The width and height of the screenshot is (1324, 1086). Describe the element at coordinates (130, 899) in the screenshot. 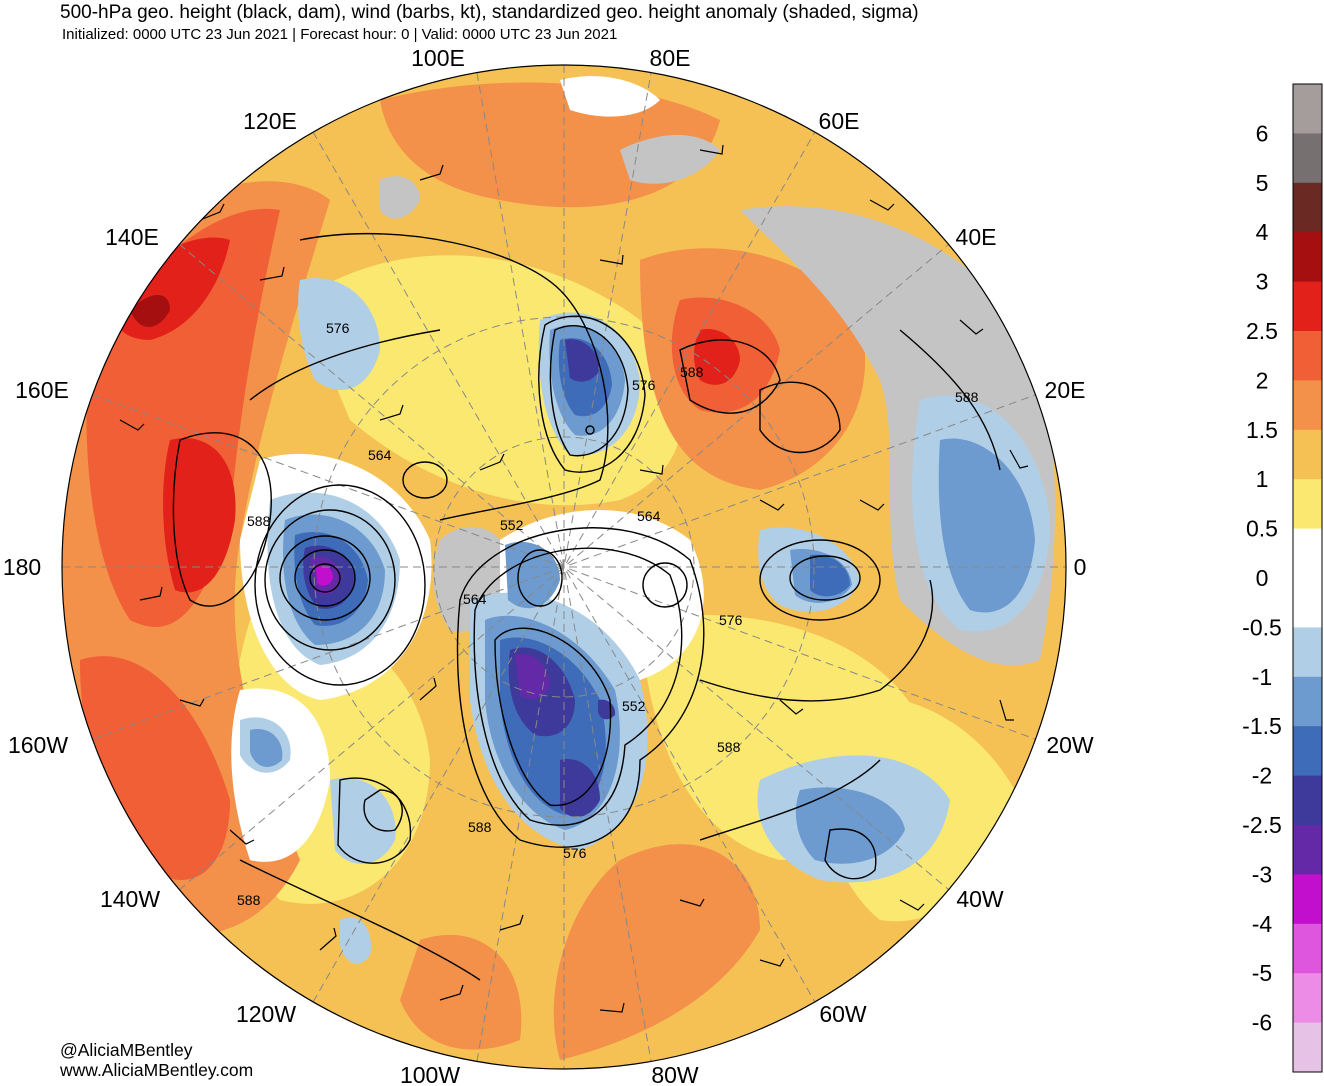

I see `lon-label-140w: 140W` at that location.